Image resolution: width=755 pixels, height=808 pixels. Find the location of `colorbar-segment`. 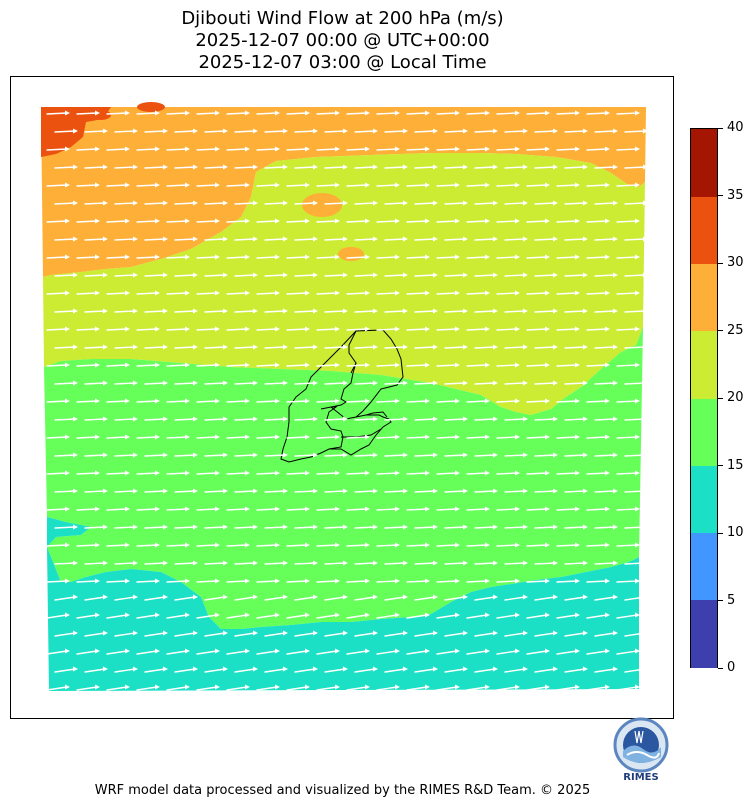

colorbar-segment is located at coordinates (704, 633).